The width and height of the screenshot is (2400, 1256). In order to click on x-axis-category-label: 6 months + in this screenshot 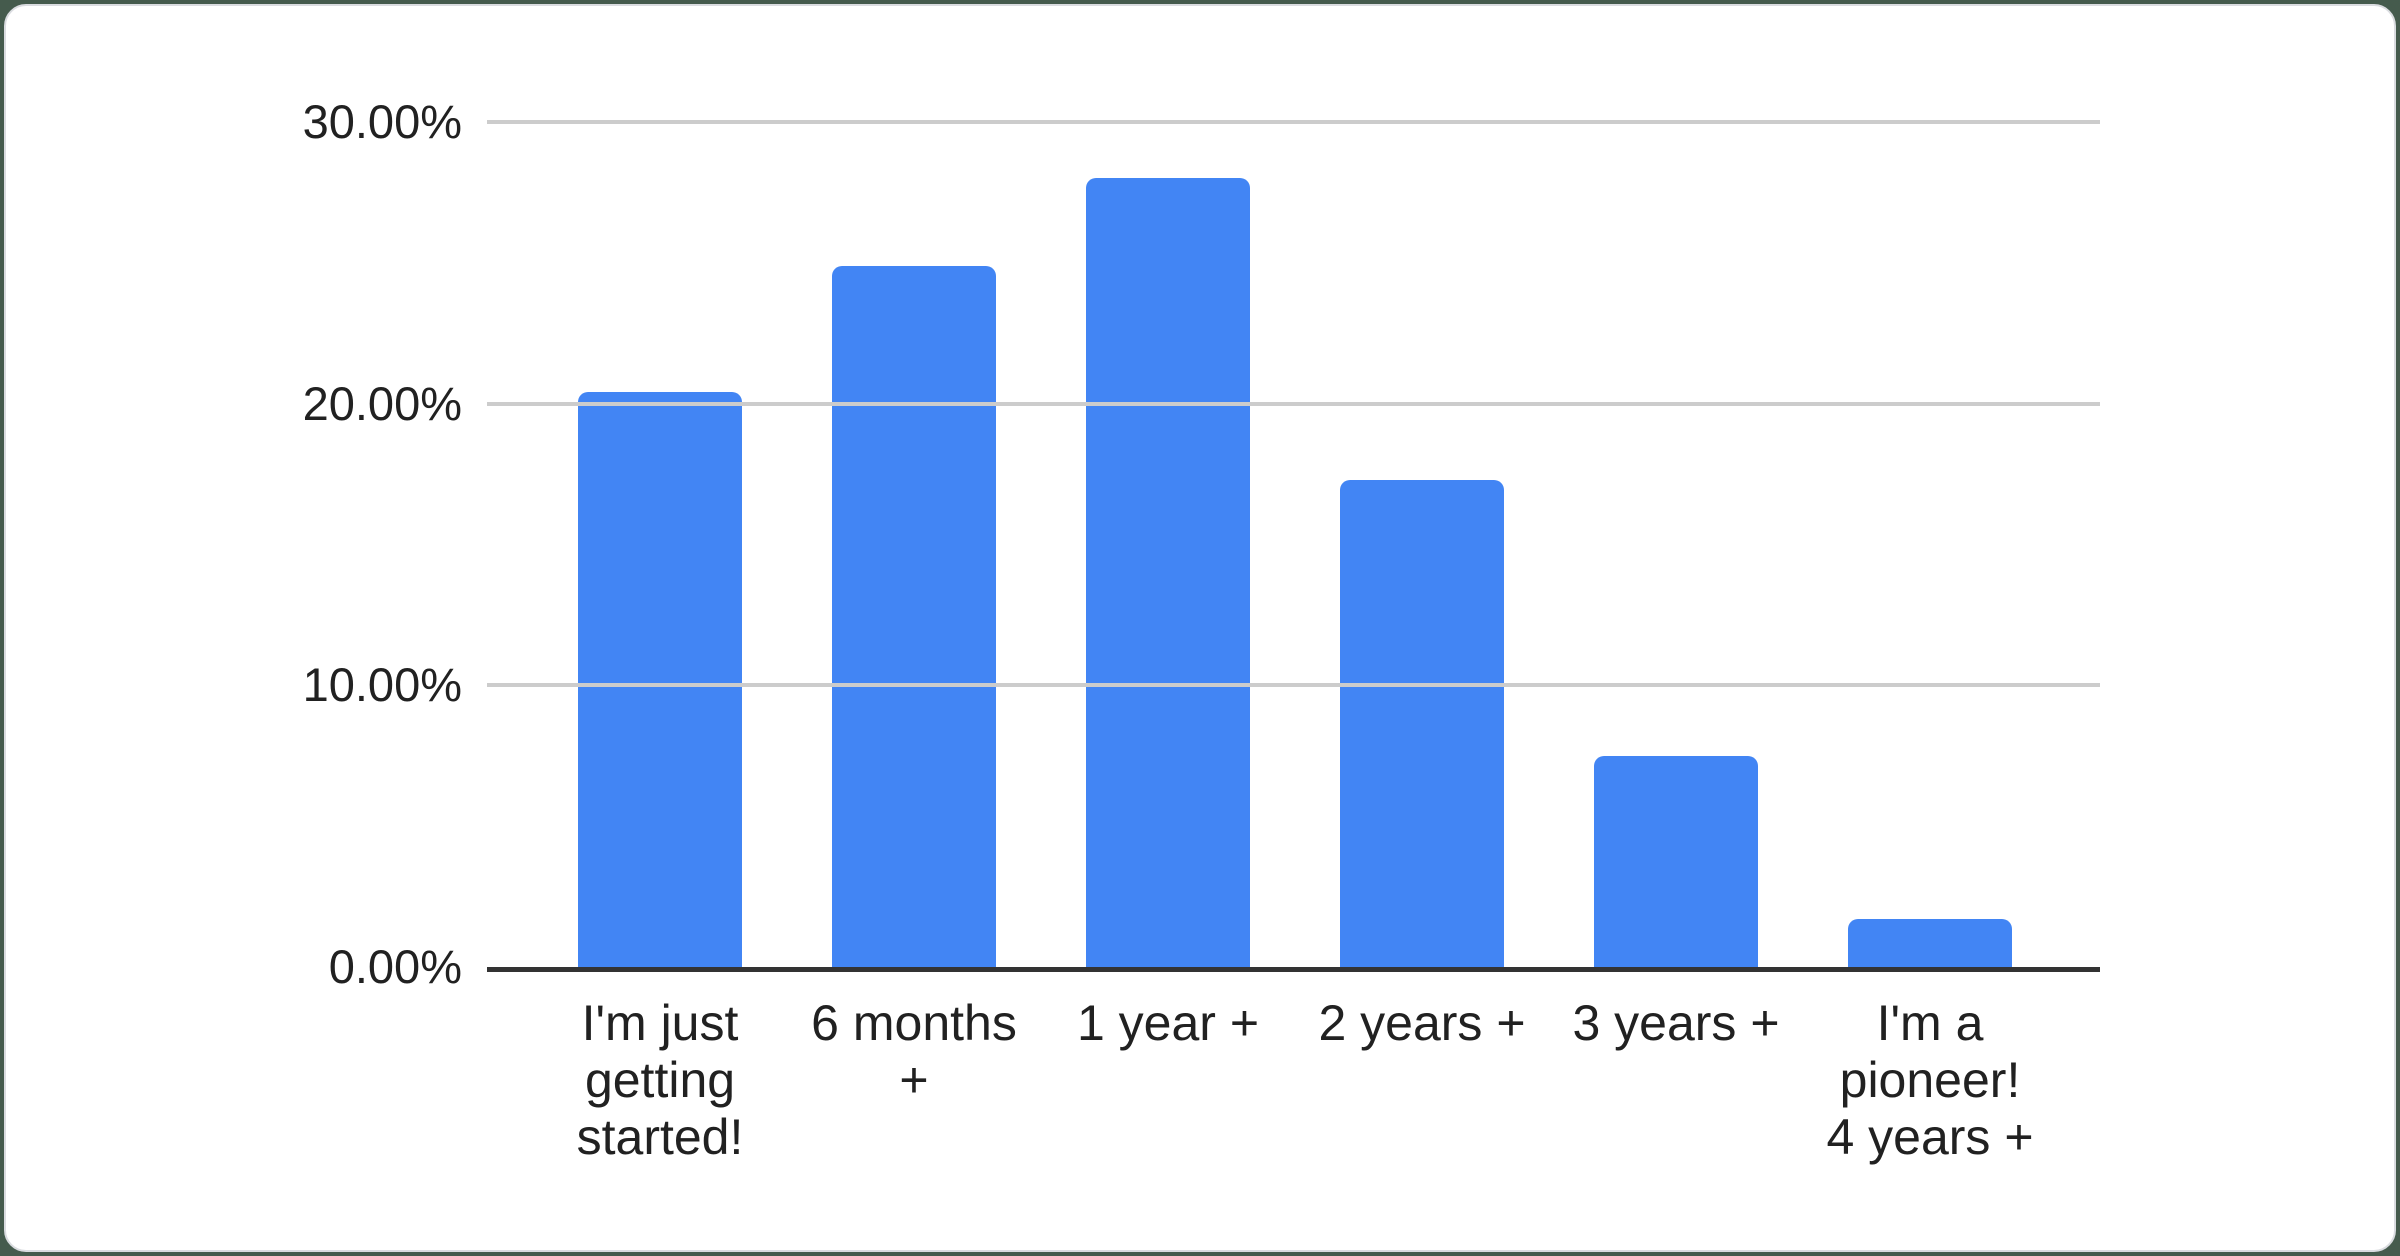, I will do `click(914, 1051)`.